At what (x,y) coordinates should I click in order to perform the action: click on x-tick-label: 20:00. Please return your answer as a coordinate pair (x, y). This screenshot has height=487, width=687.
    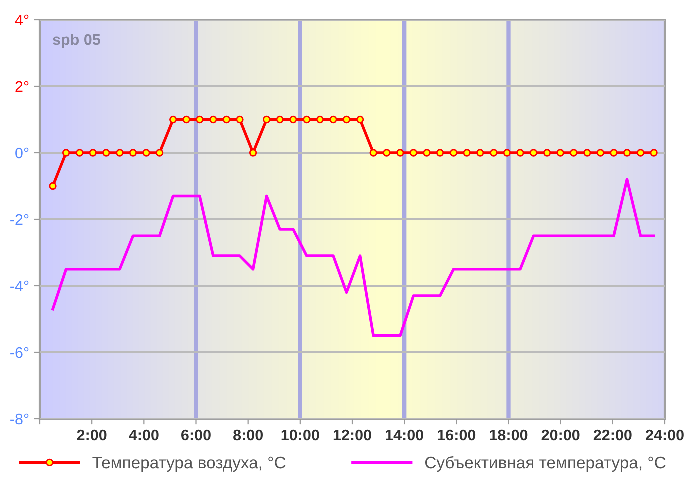
    Looking at the image, I should click on (561, 435).